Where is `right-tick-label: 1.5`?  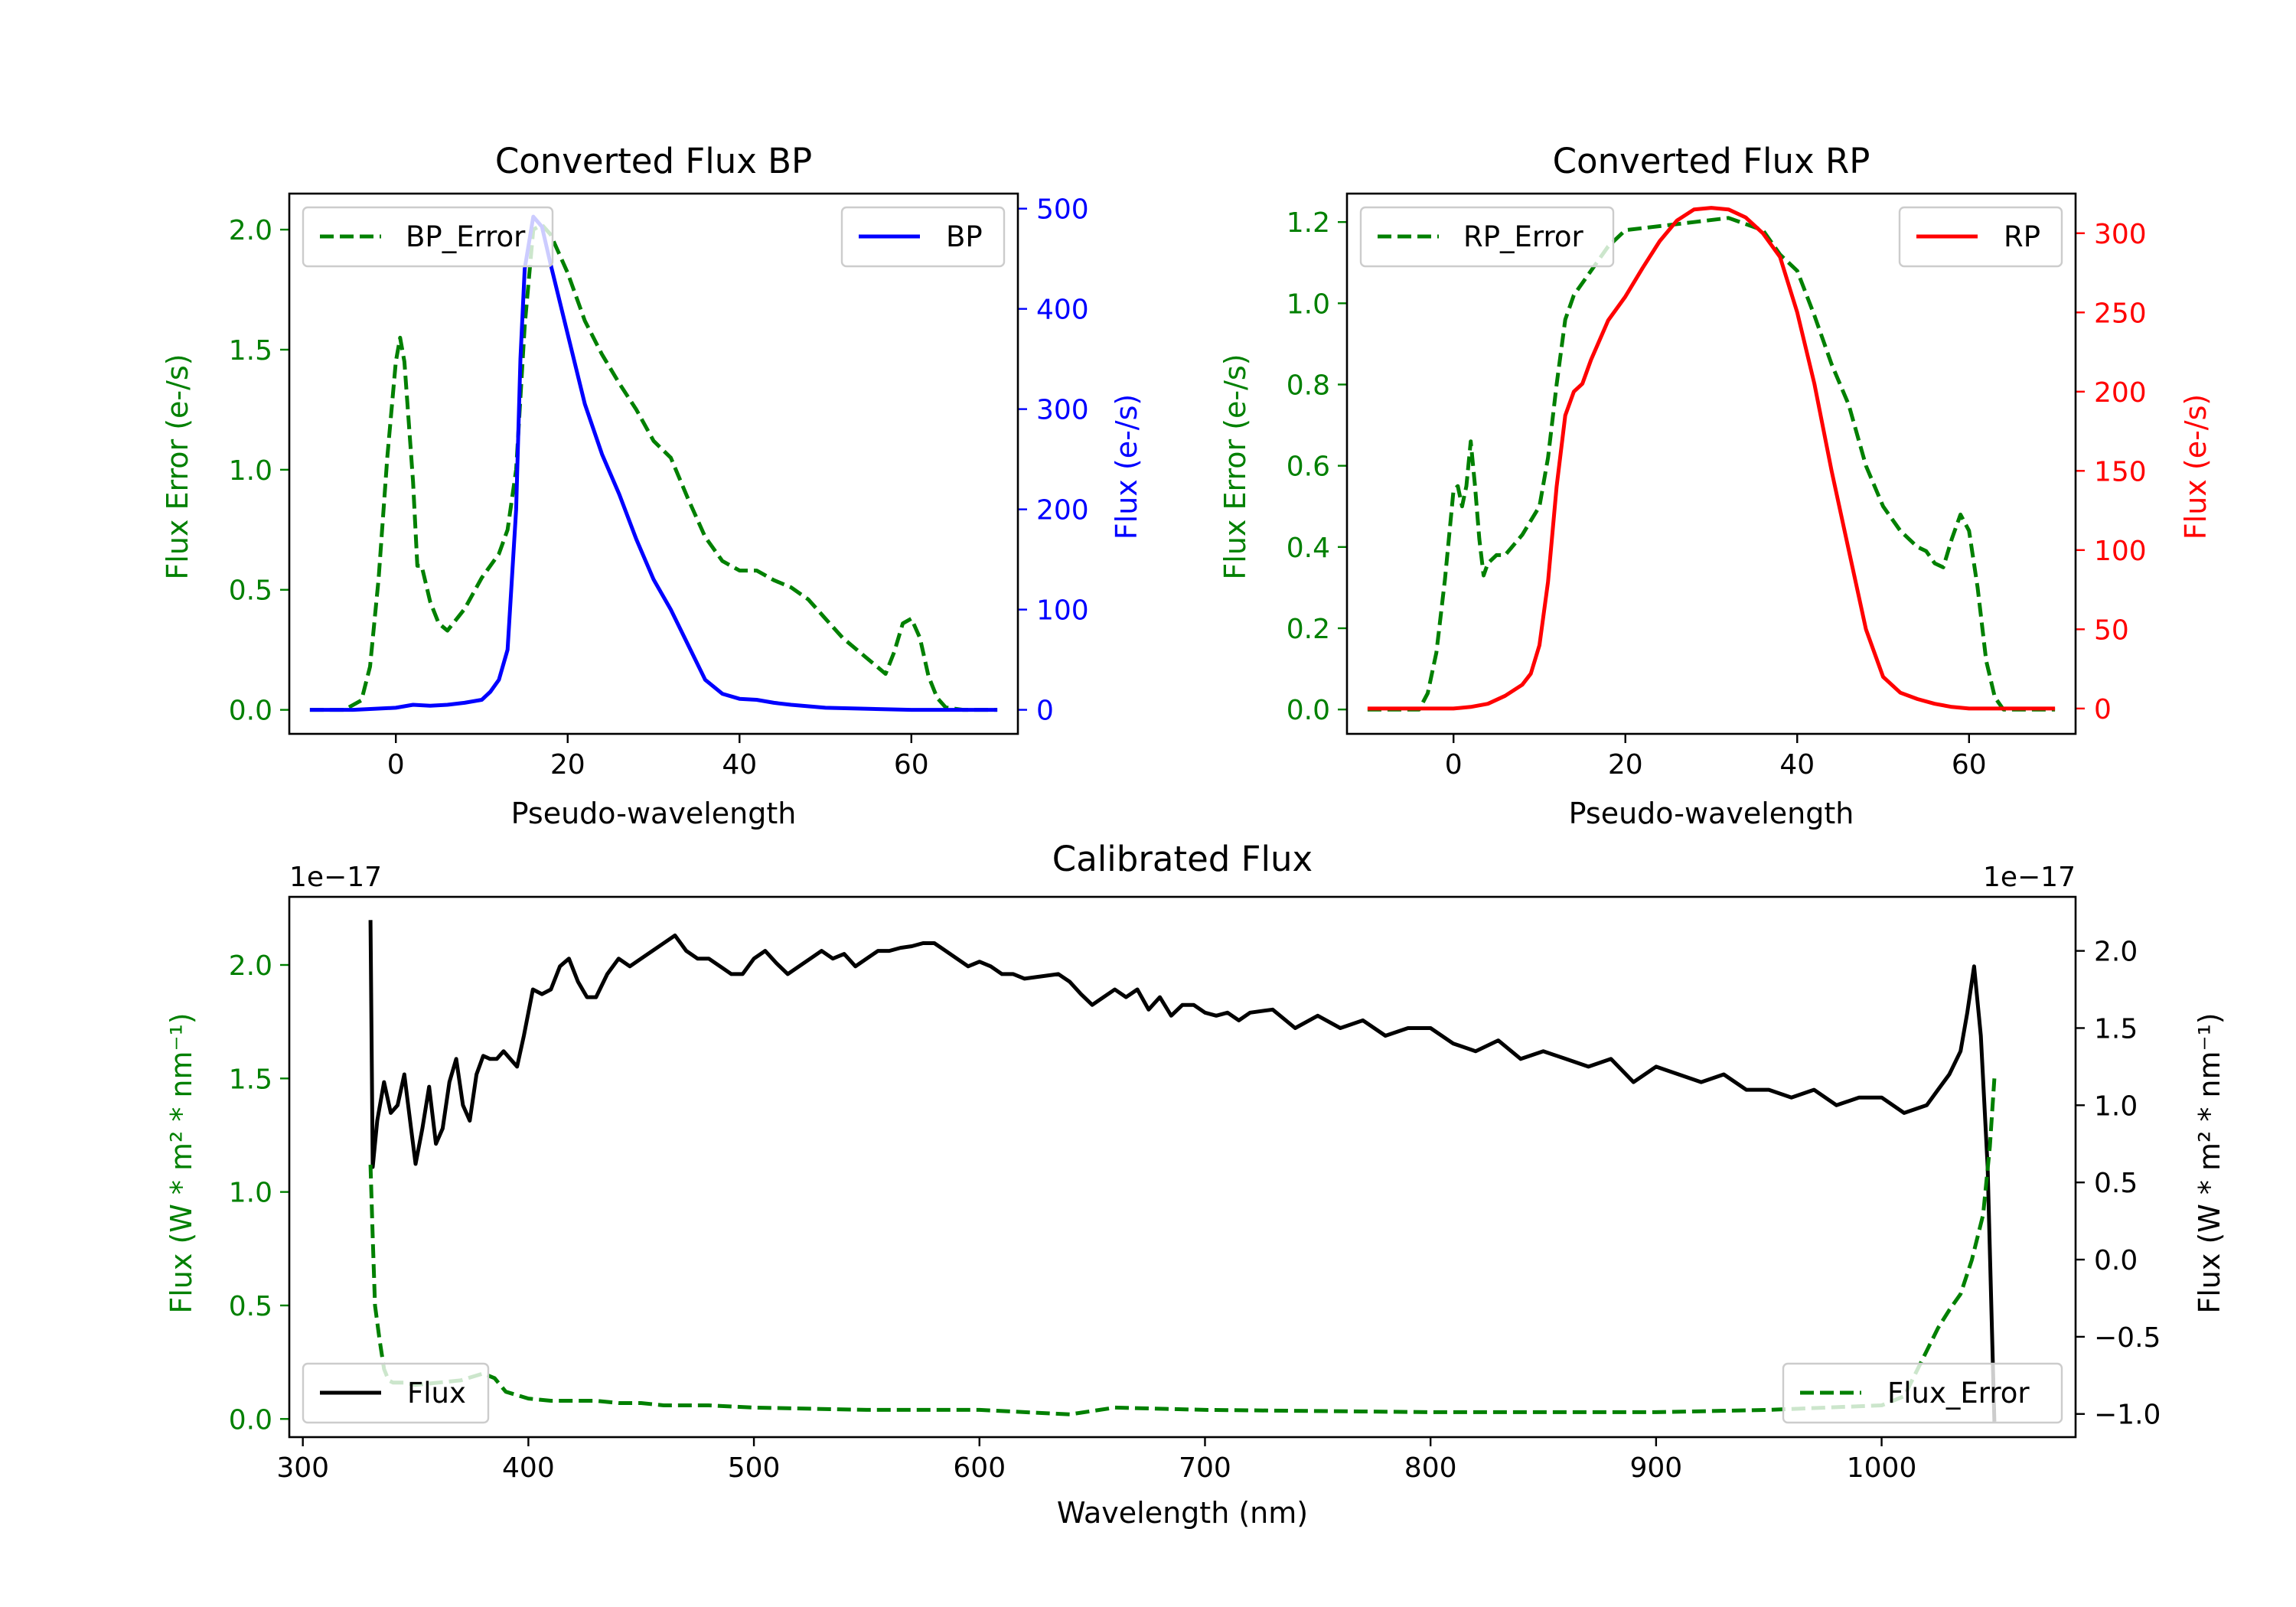
right-tick-label: 1.5 is located at coordinates (2116, 1029).